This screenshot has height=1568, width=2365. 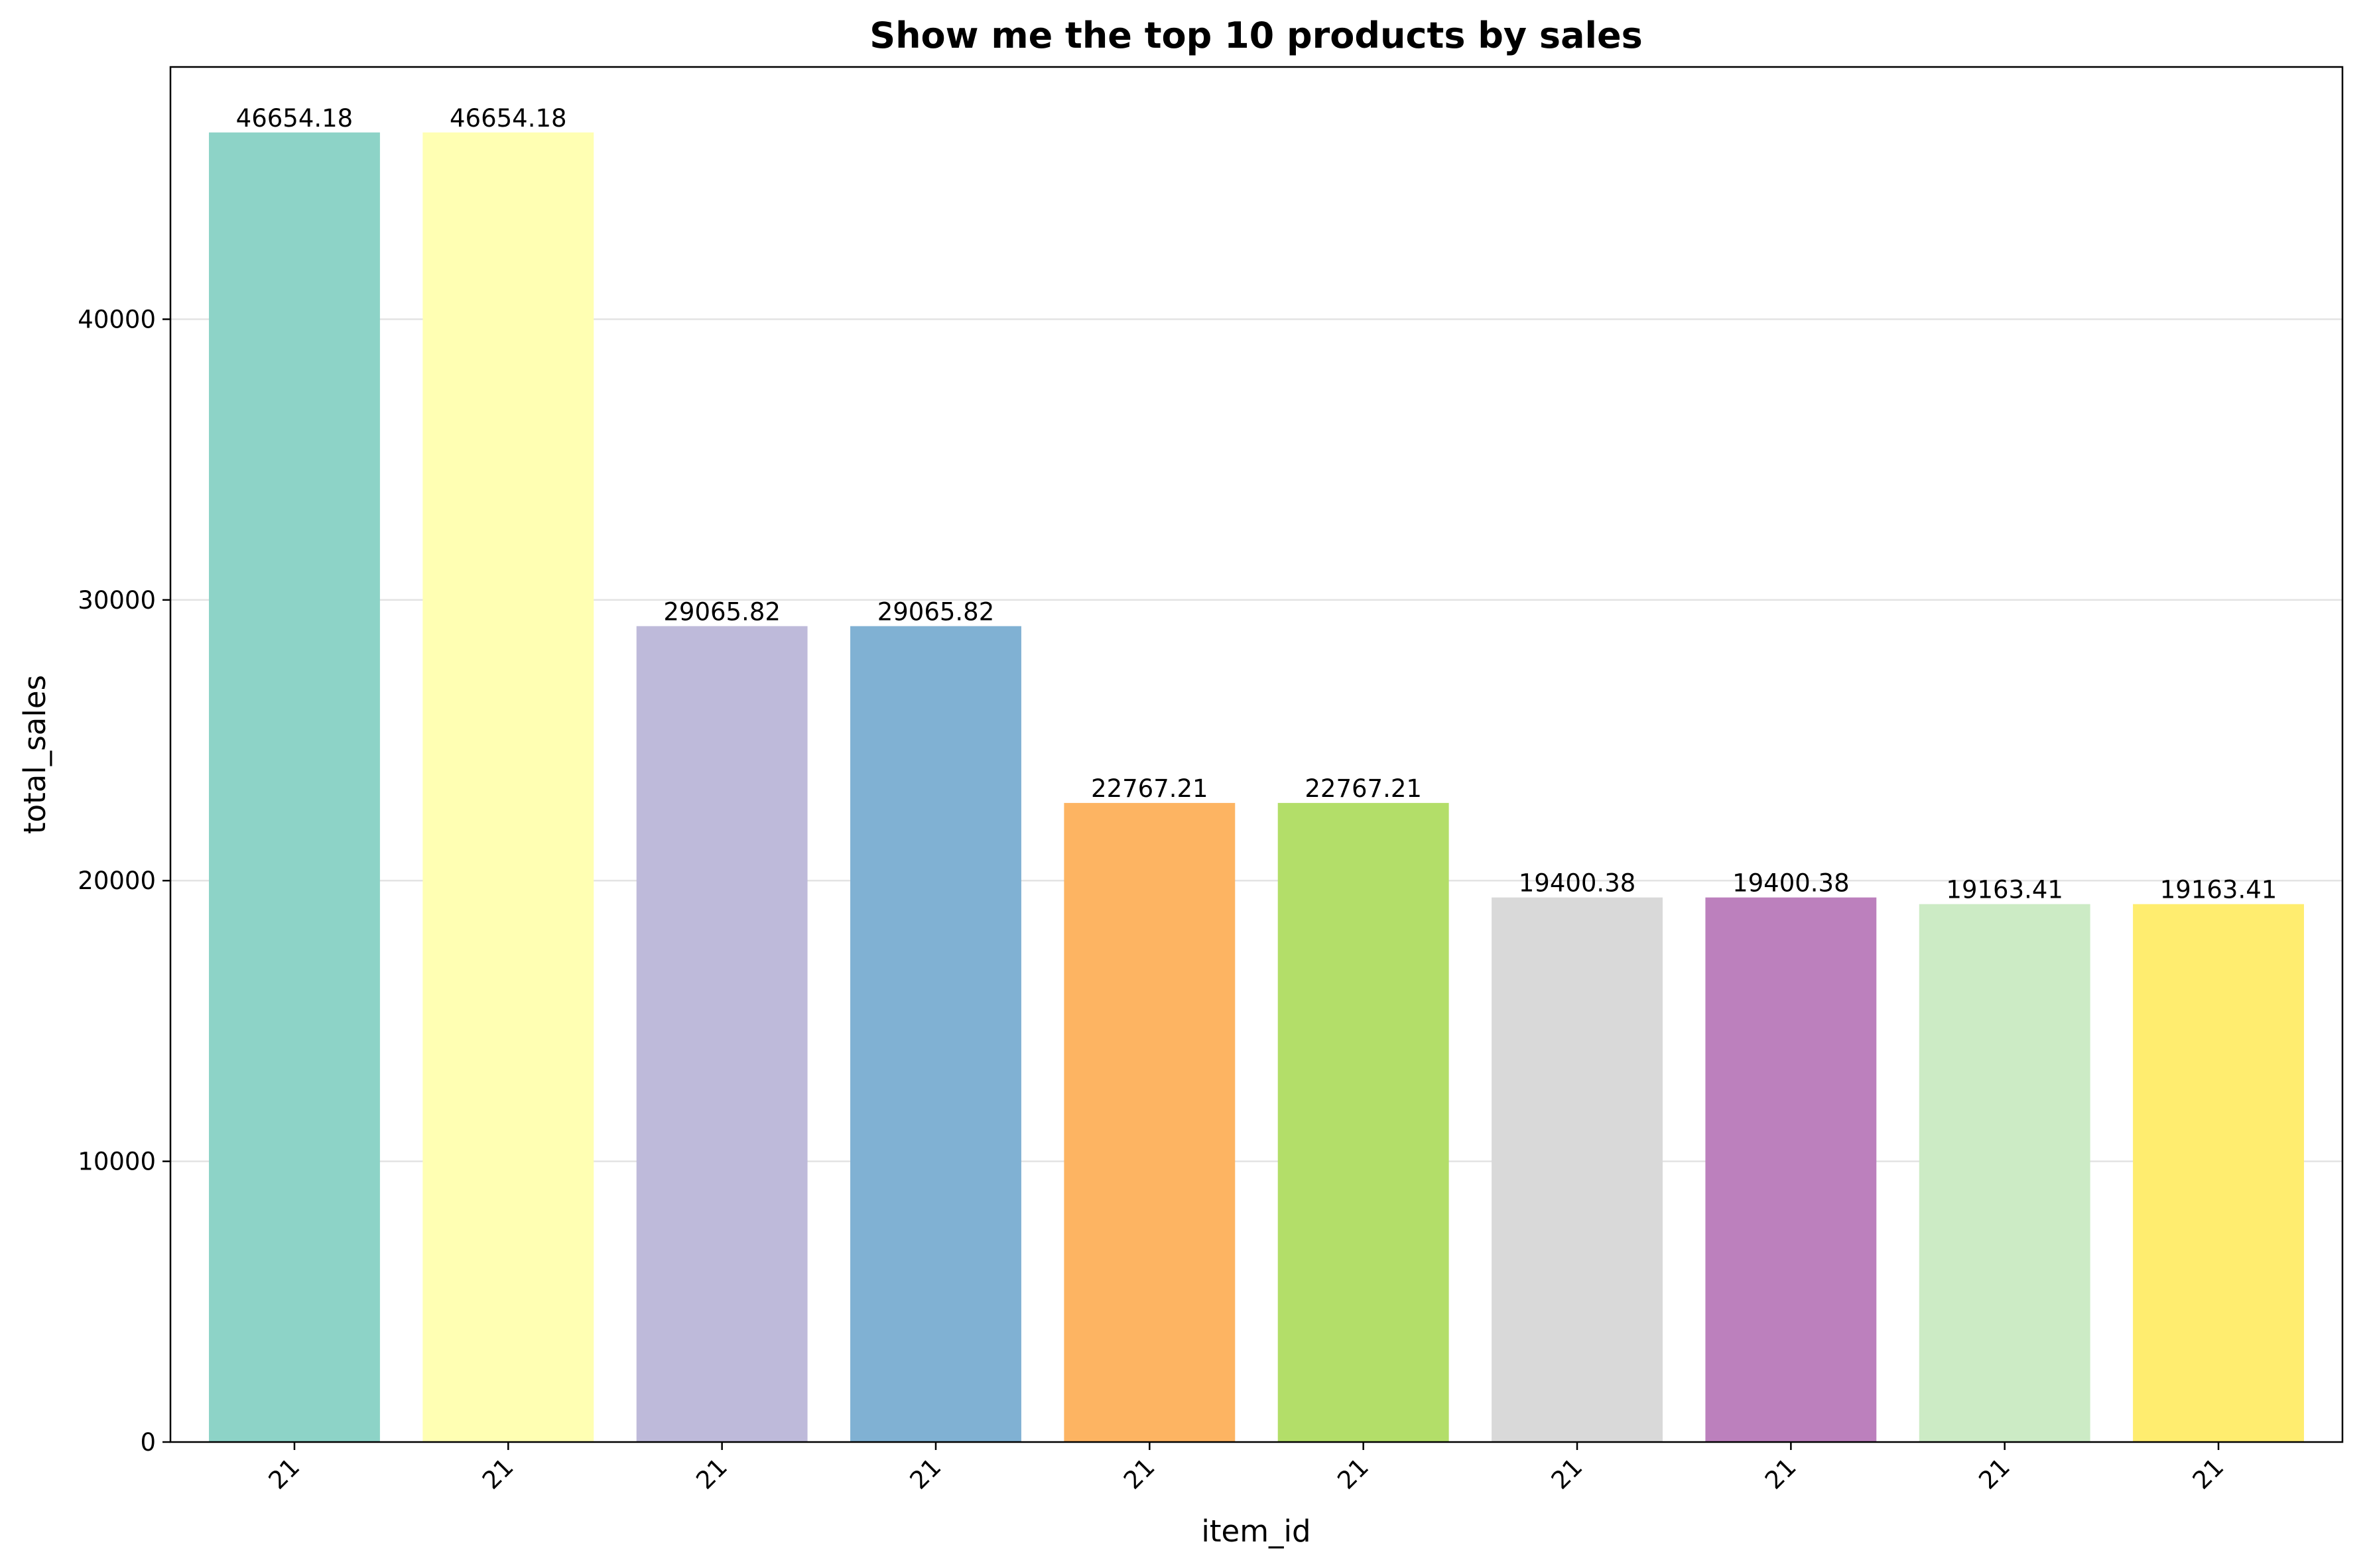 I want to click on y-tick-label: 30000, so click(x=117, y=600).